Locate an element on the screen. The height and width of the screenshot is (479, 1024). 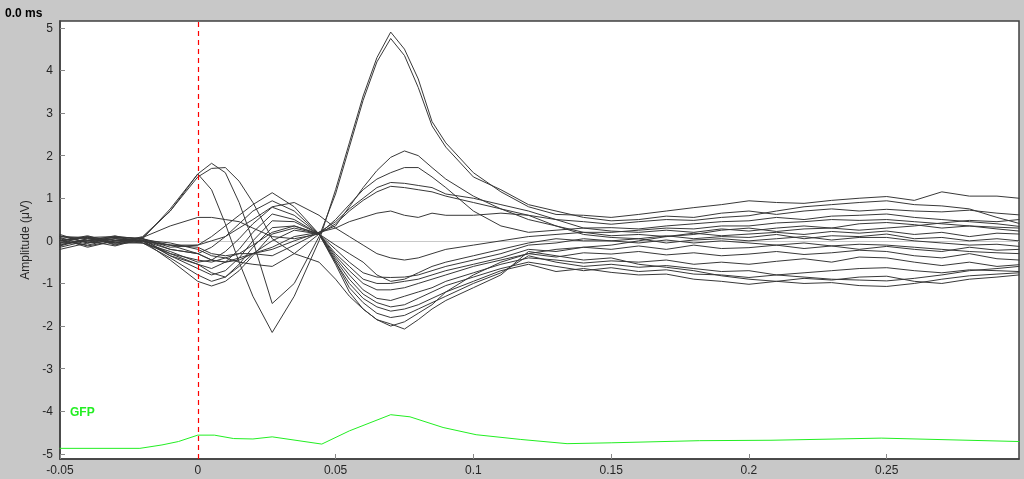
x-tick-label: 0.15 is located at coordinates (611, 470).